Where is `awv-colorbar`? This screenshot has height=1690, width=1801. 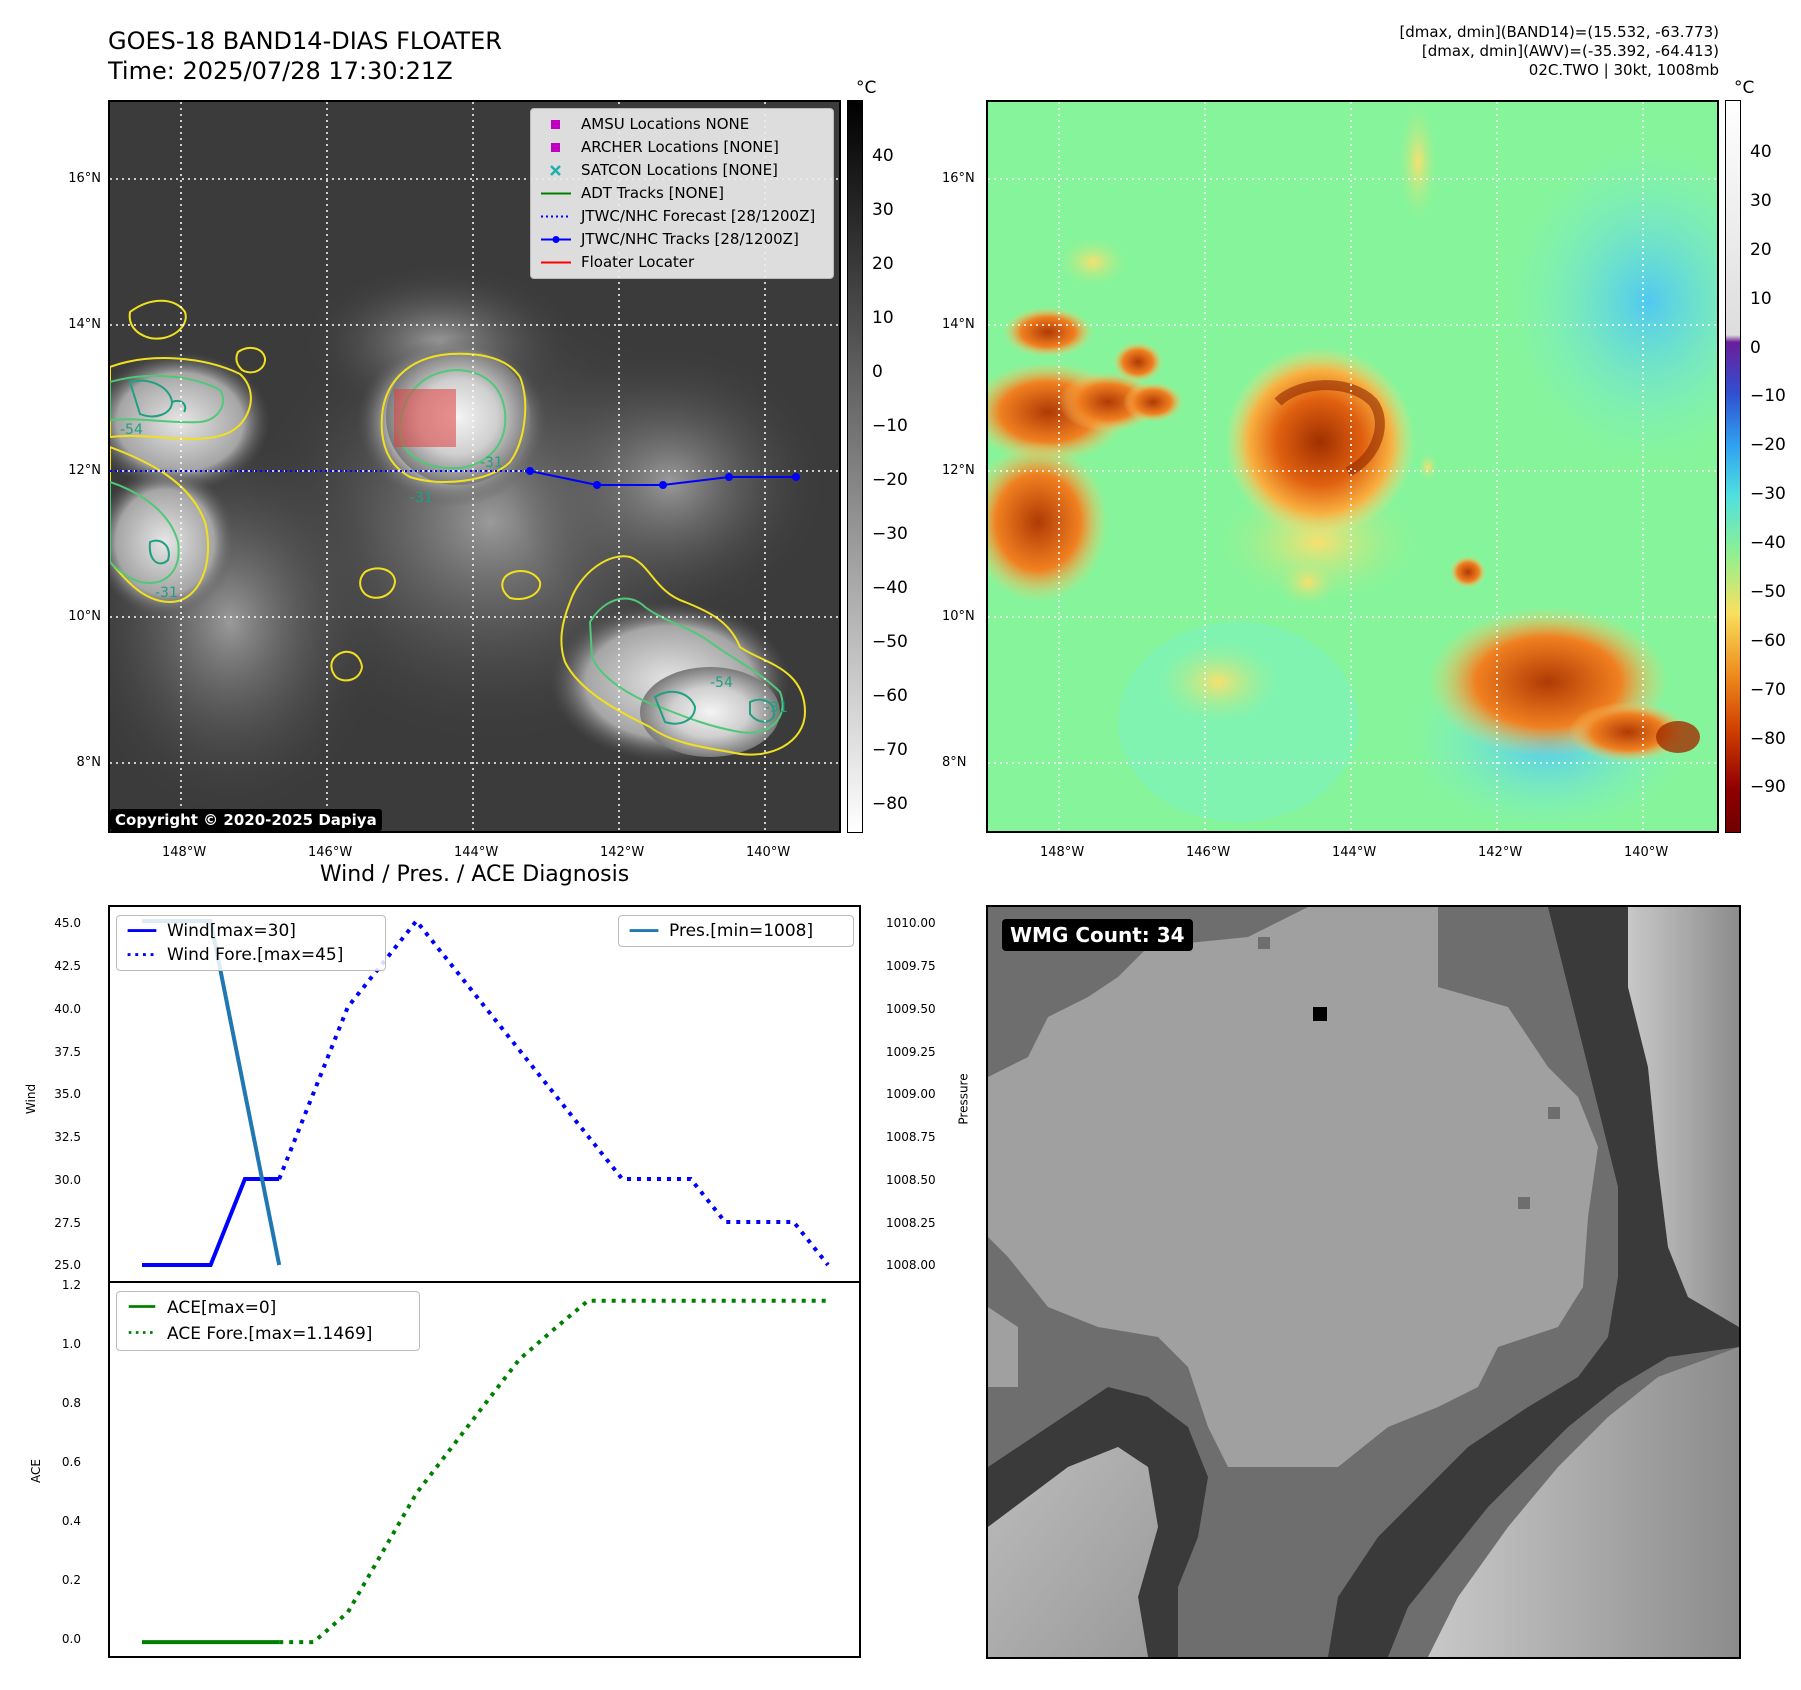
awv-colorbar is located at coordinates (1733, 466).